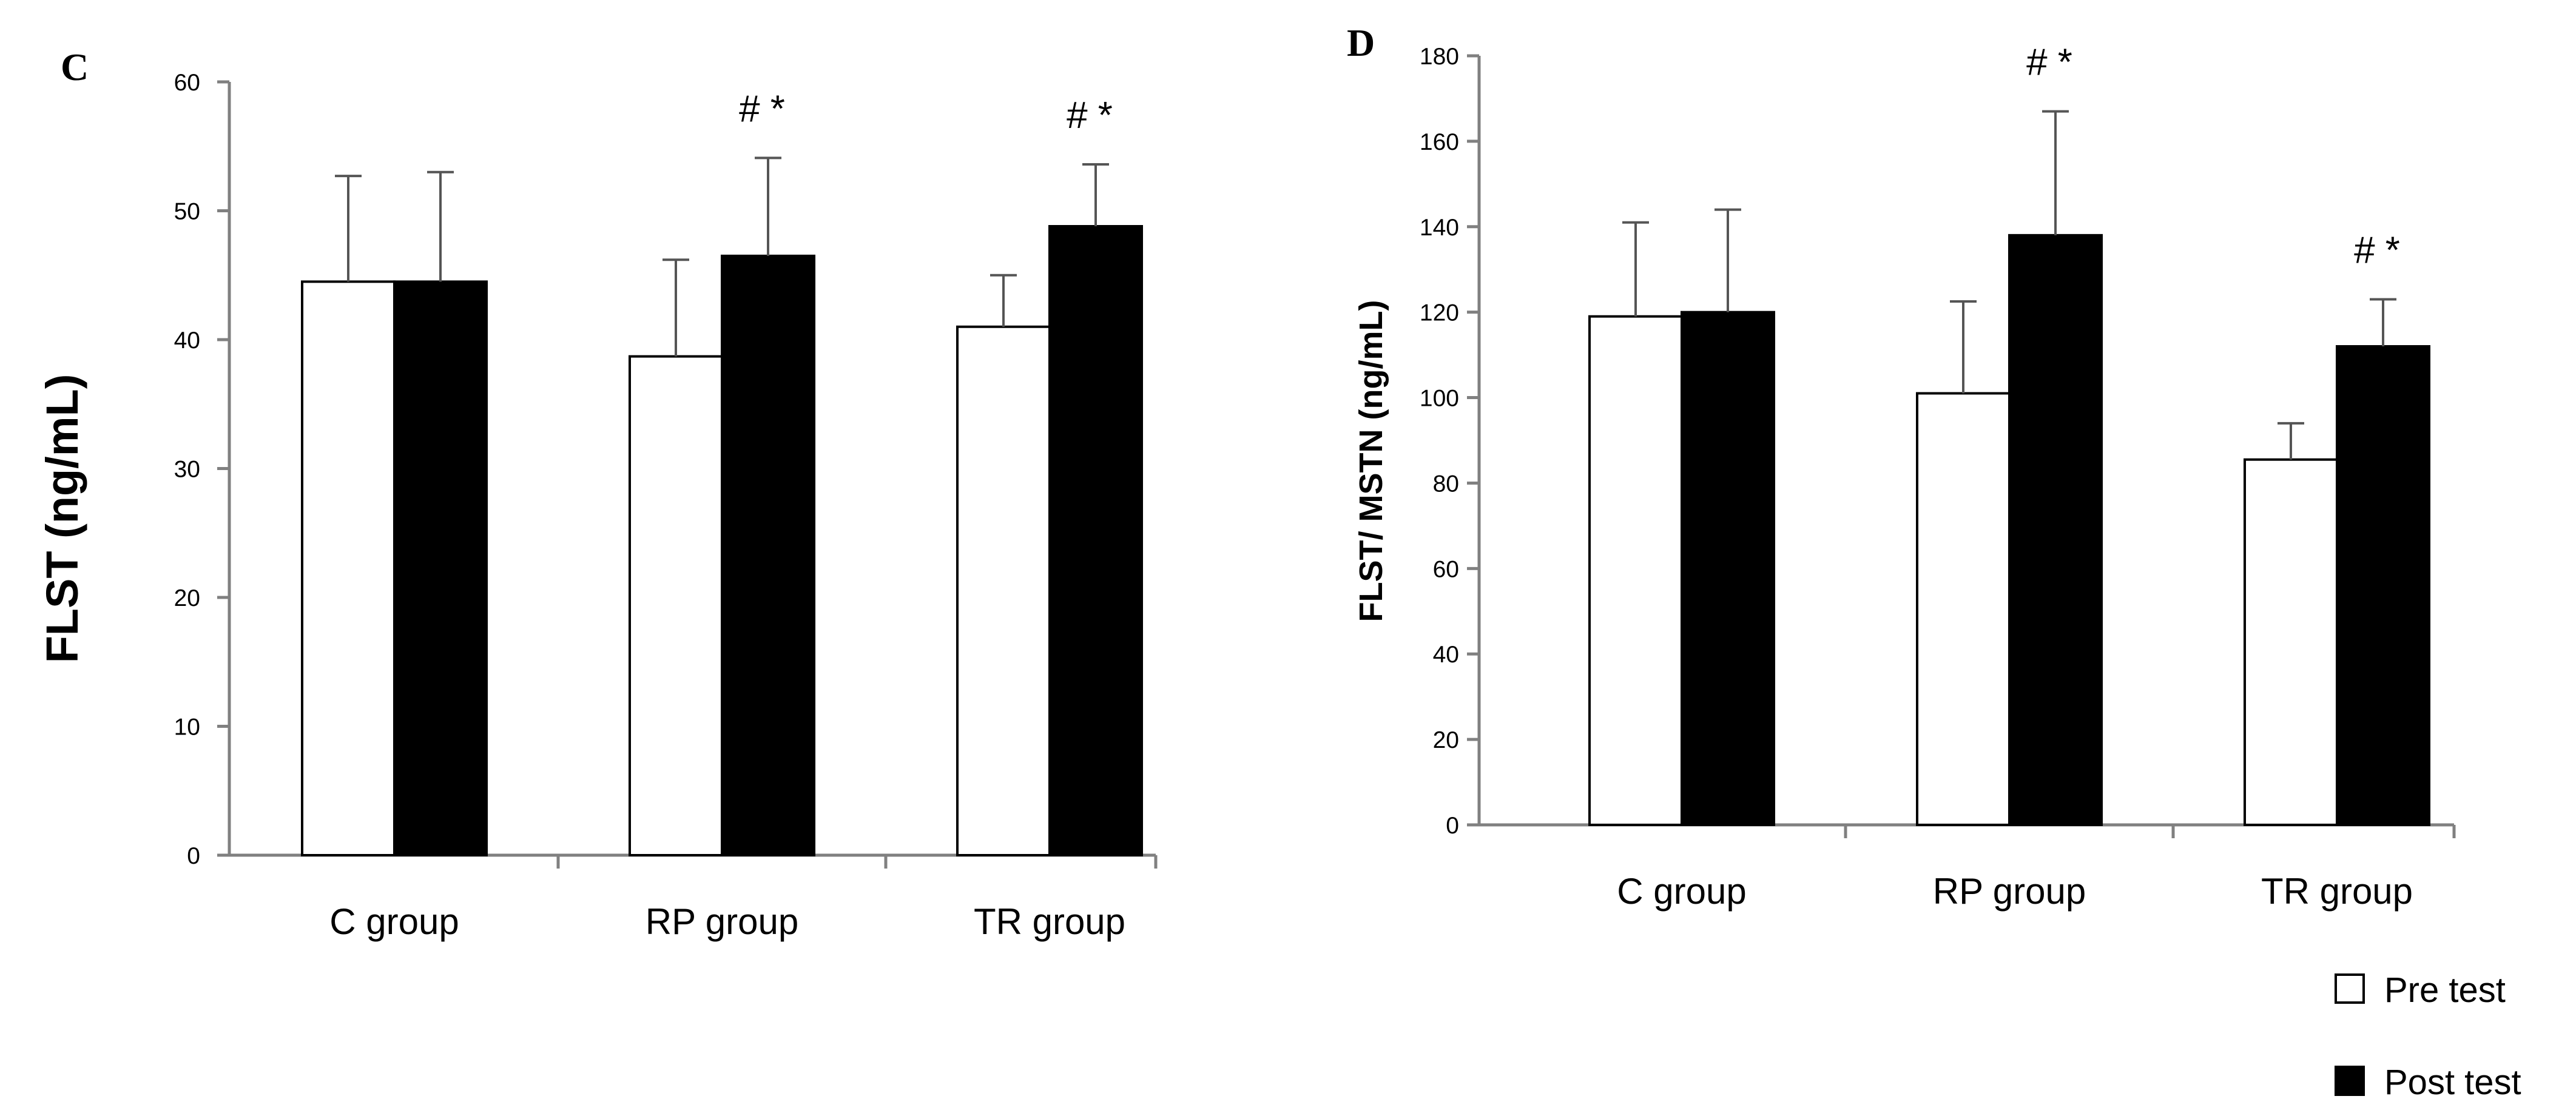 The width and height of the screenshot is (2576, 1116). What do you see at coordinates (394, 922) in the screenshot?
I see `panel-c-category-label: C group` at bounding box center [394, 922].